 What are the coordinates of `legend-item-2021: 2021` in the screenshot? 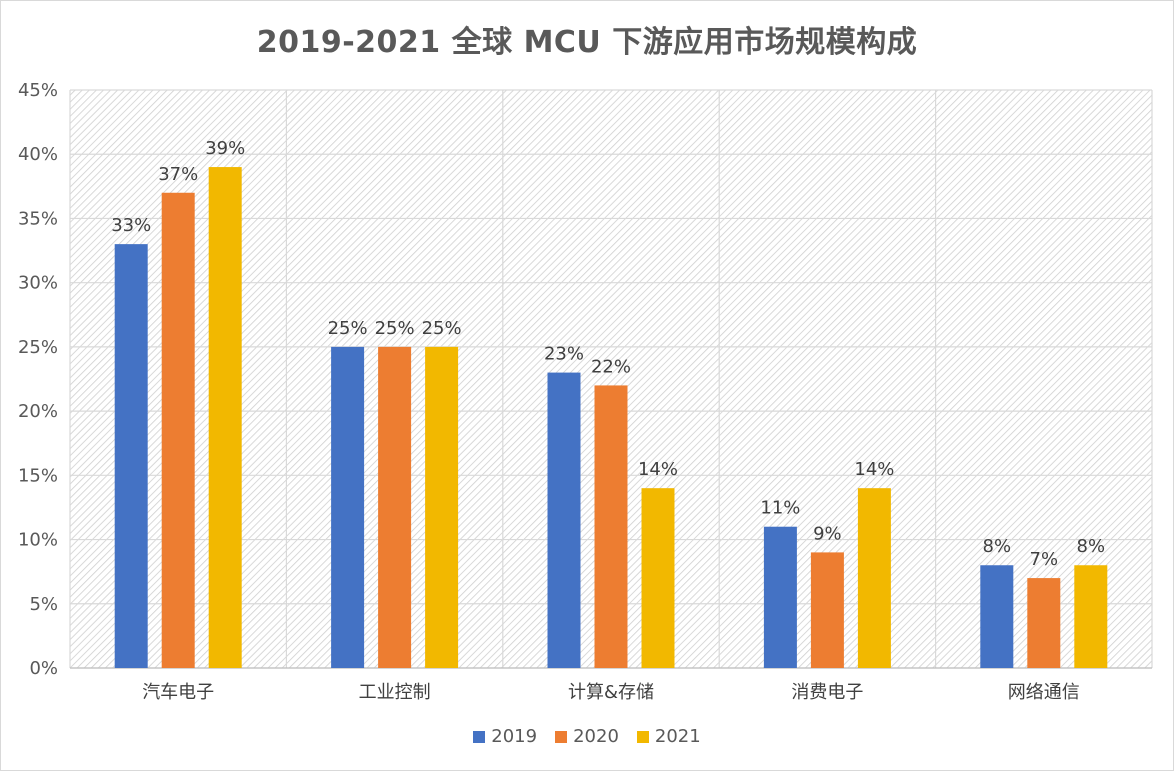 It's located at (668, 736).